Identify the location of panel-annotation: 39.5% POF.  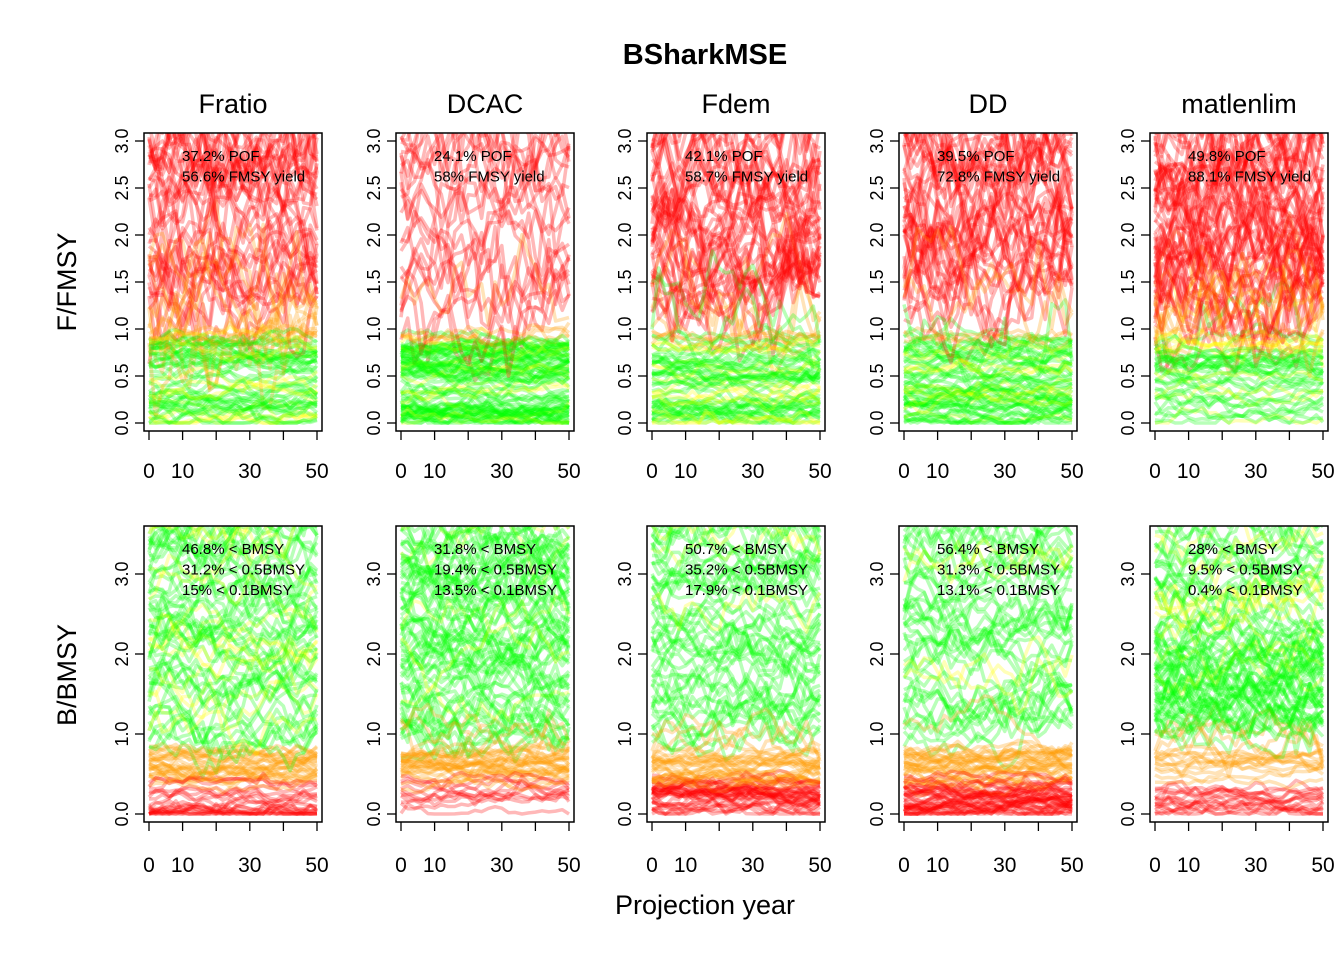
(976, 156).